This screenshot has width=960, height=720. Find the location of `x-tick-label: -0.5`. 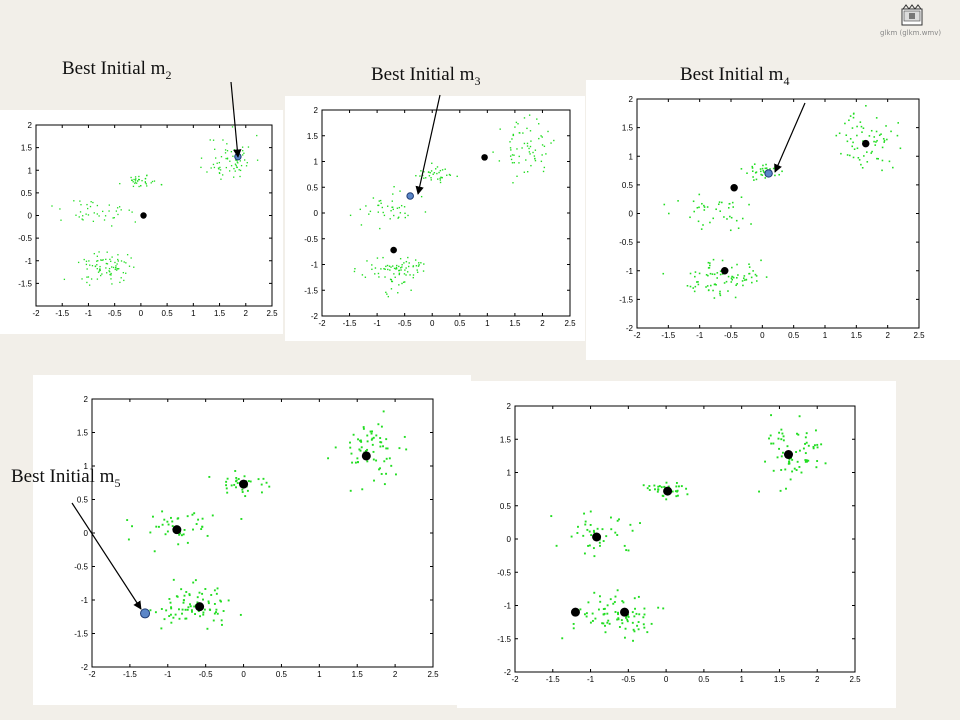

x-tick-label: -0.5 is located at coordinates (731, 335).